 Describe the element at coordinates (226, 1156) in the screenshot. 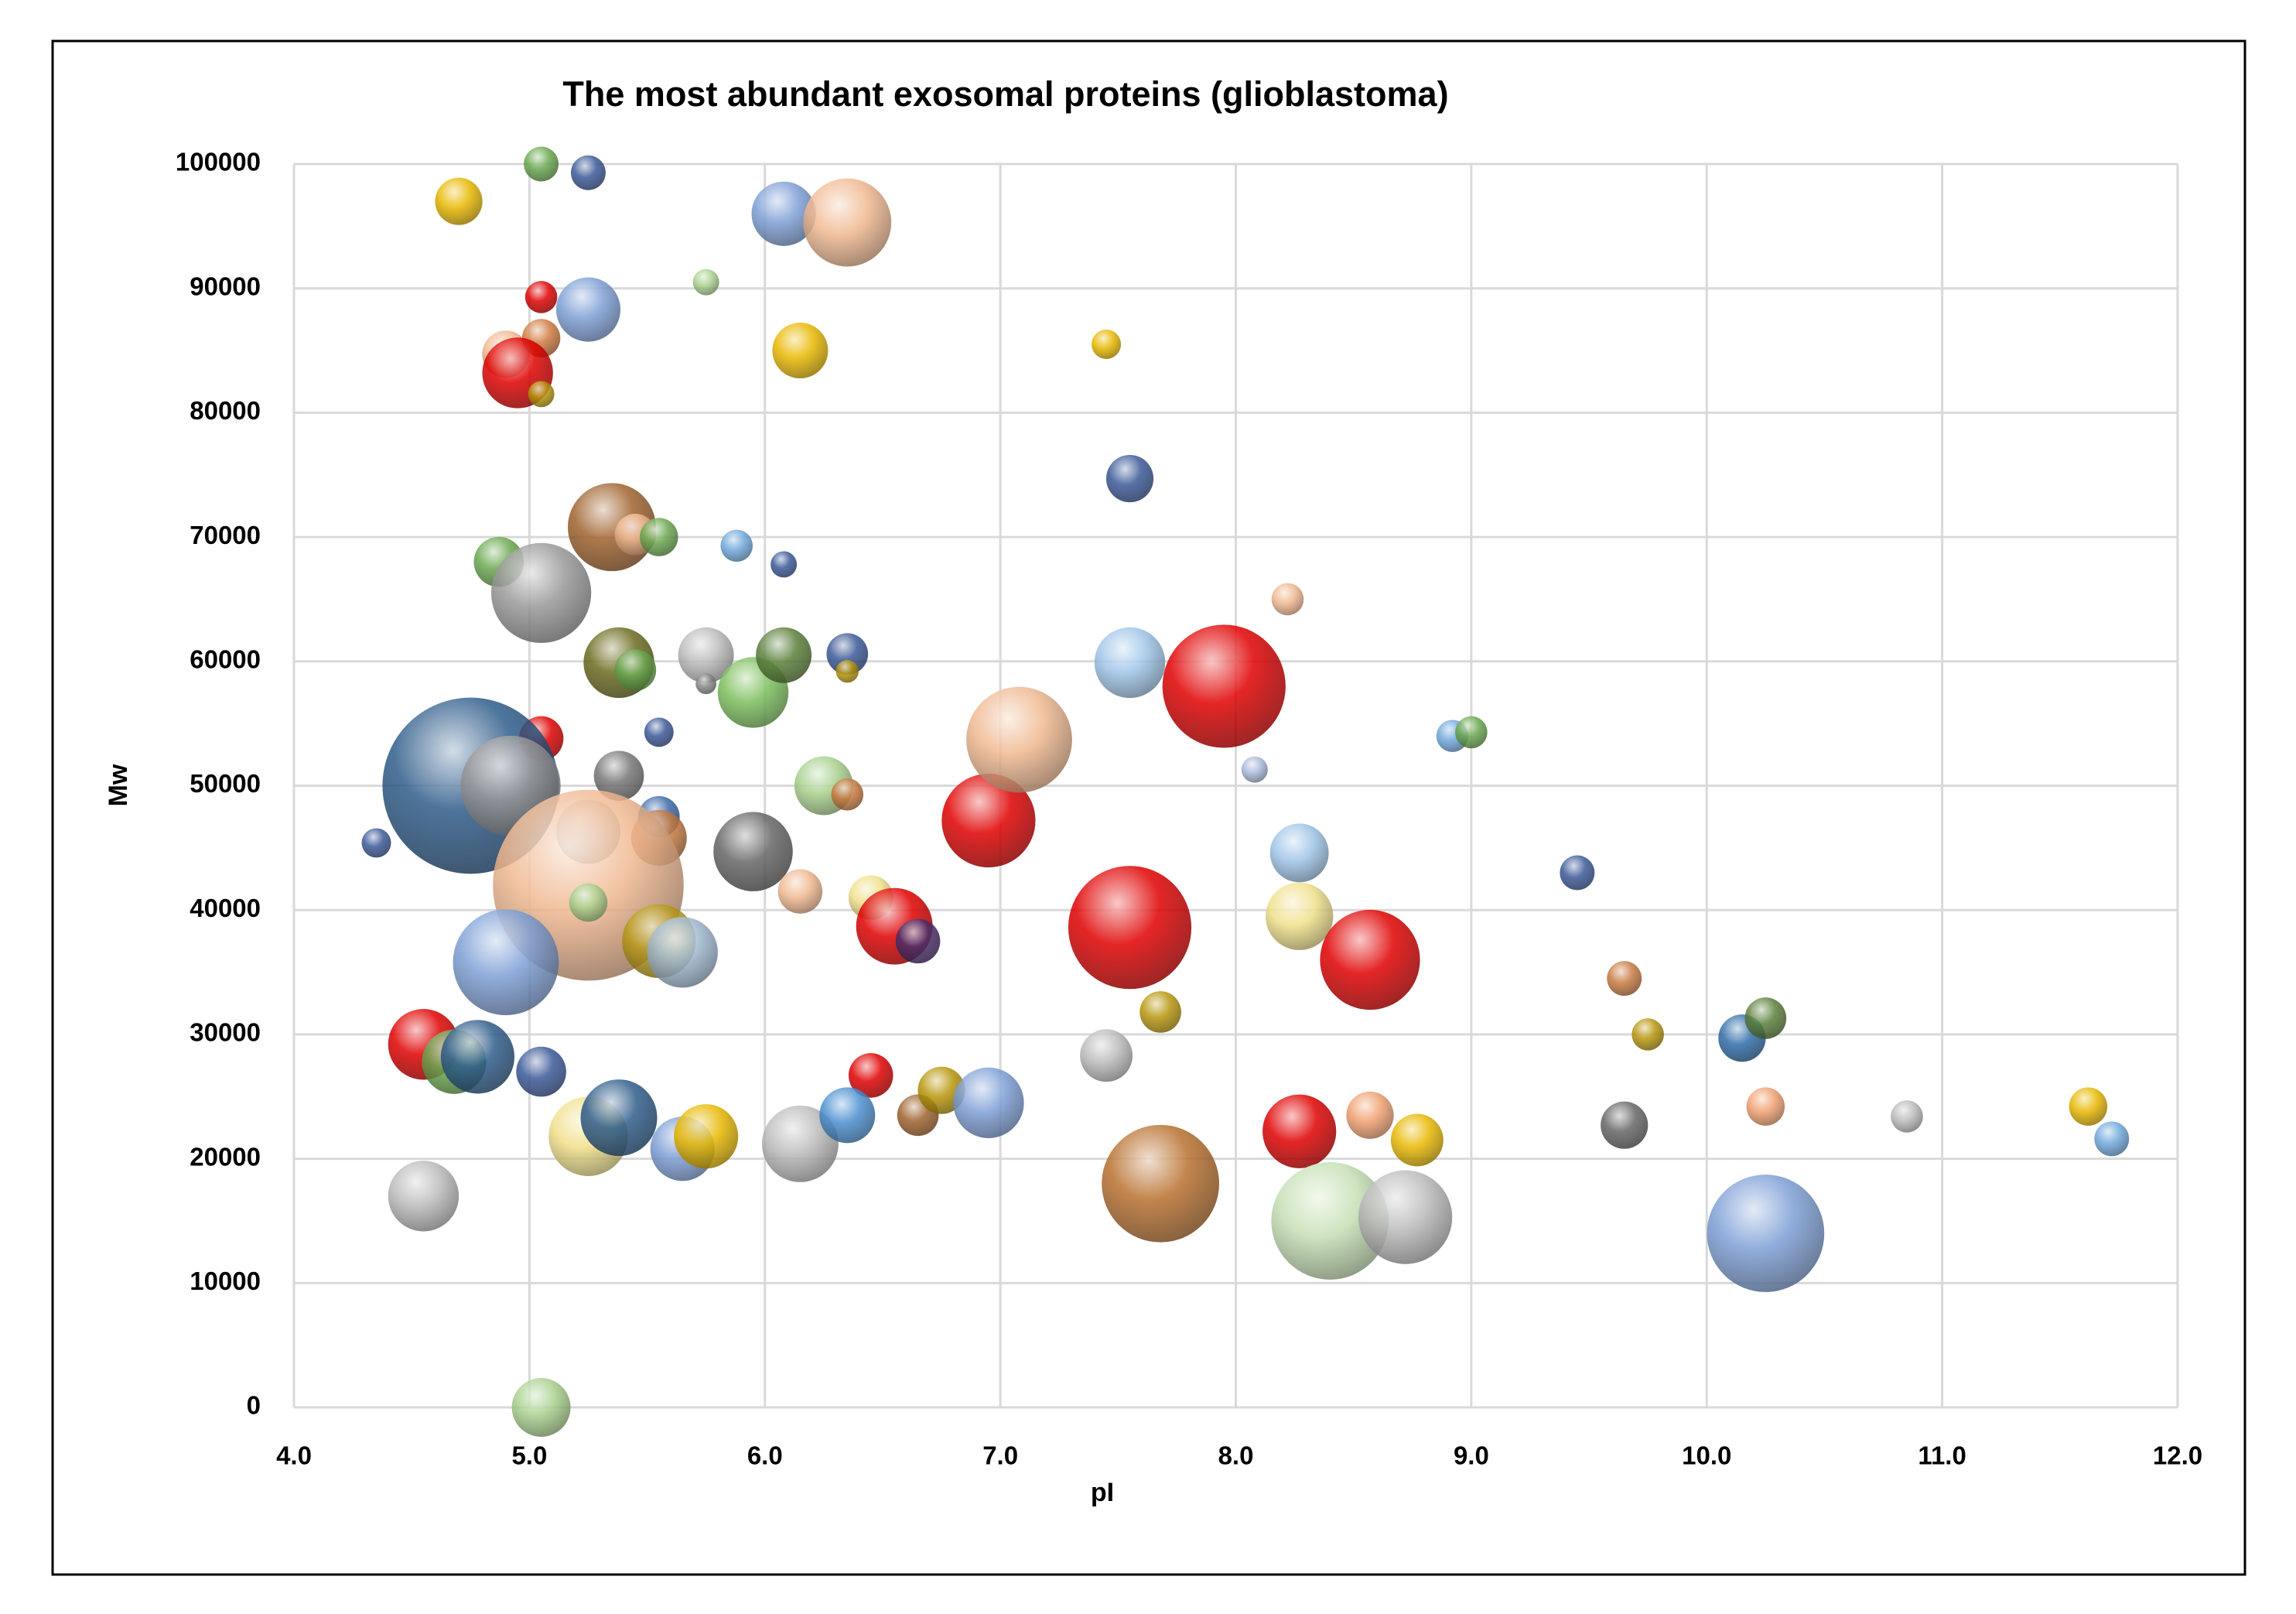

I see `y-tick-label: 20000` at that location.